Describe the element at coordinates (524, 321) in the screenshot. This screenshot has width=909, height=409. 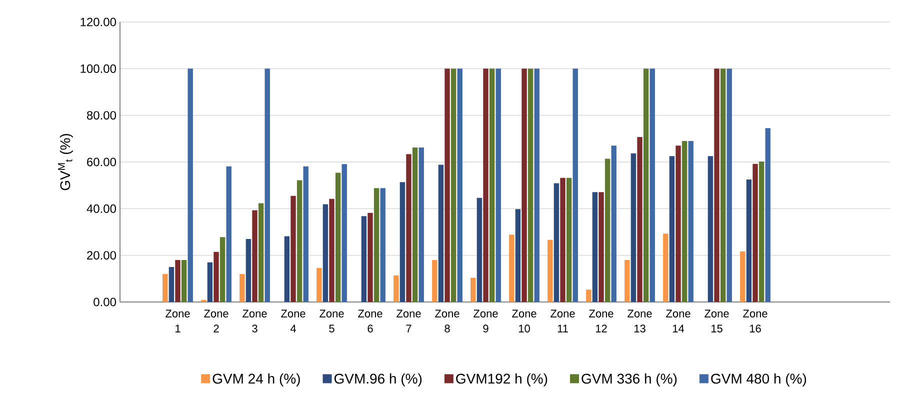
I see `x-tick-label: Zone 10` at that location.